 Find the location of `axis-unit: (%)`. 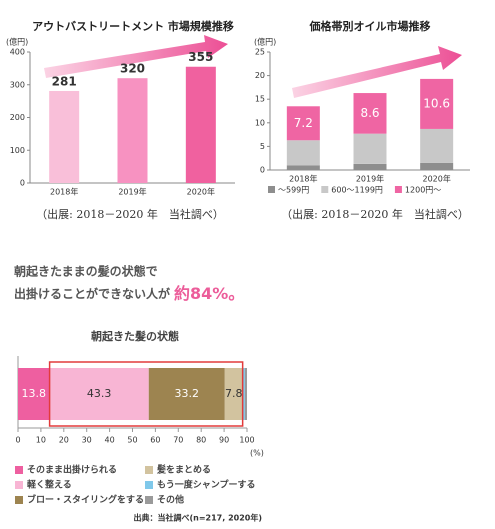

axis-unit: (%) is located at coordinates (257, 453).